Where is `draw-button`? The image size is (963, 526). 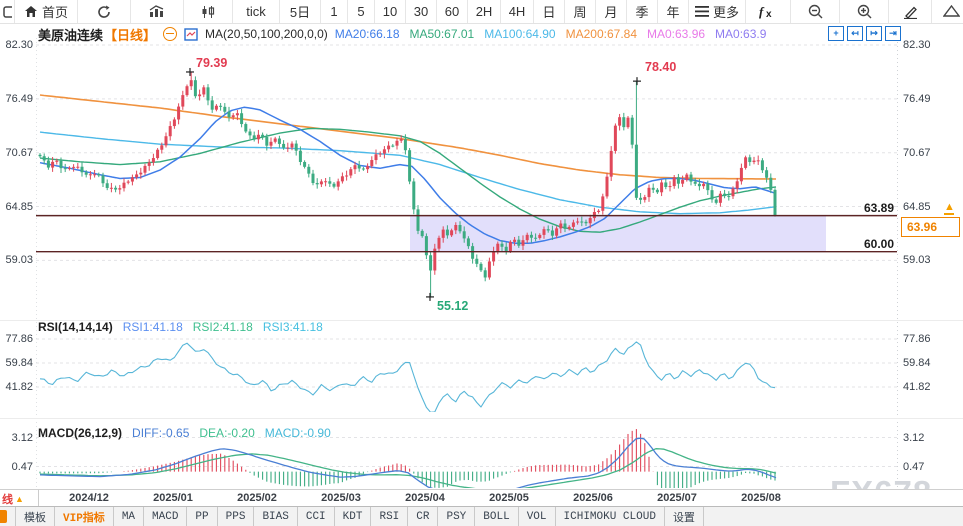 draw-button is located at coordinates (910, 11).